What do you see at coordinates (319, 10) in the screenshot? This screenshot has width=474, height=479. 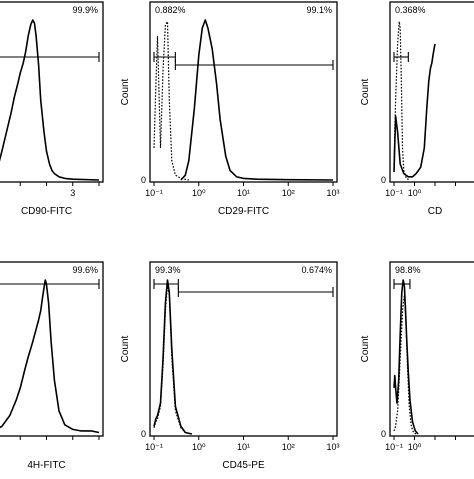 I see `gate-percentage: 99.1%` at bounding box center [319, 10].